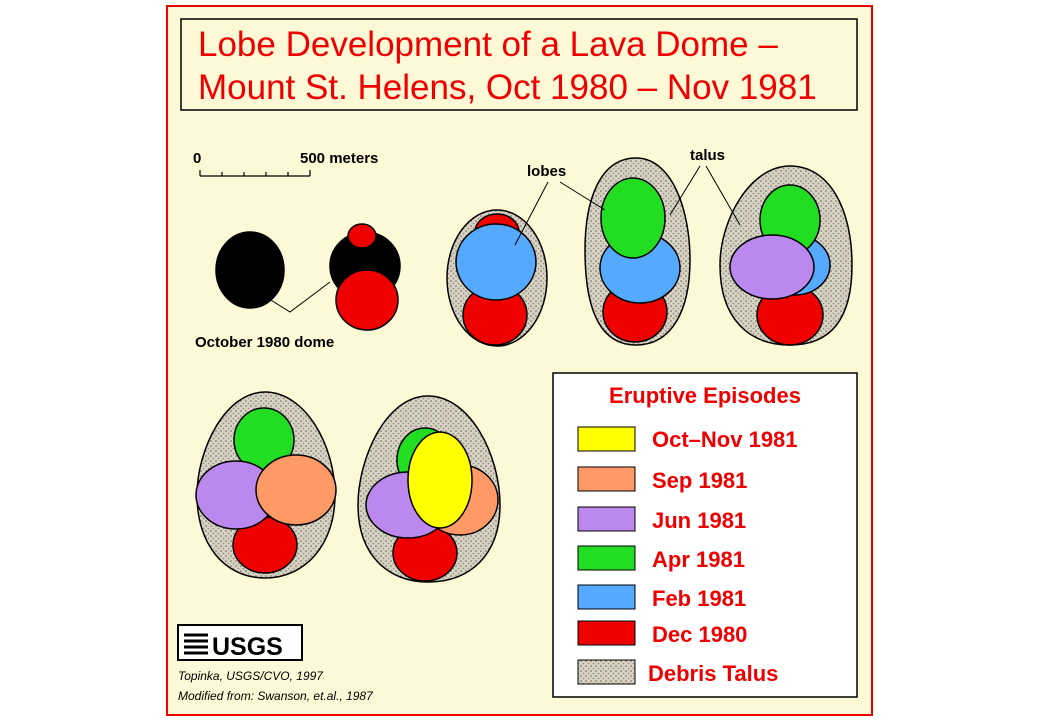  What do you see at coordinates (339, 158) in the screenshot?
I see `scale-end: 500 meters` at bounding box center [339, 158].